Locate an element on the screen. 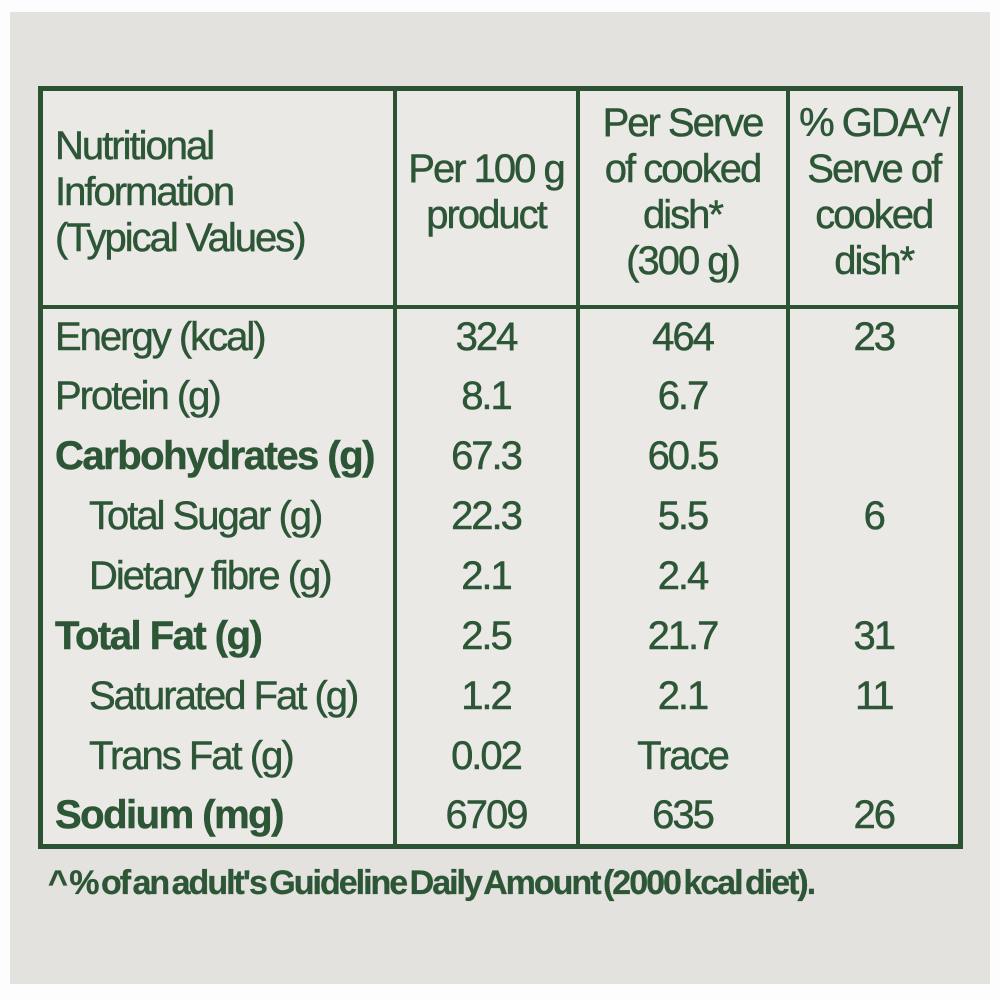 The image size is (1000, 1000). per-serve-value: 6.7 is located at coordinates (681, 396).